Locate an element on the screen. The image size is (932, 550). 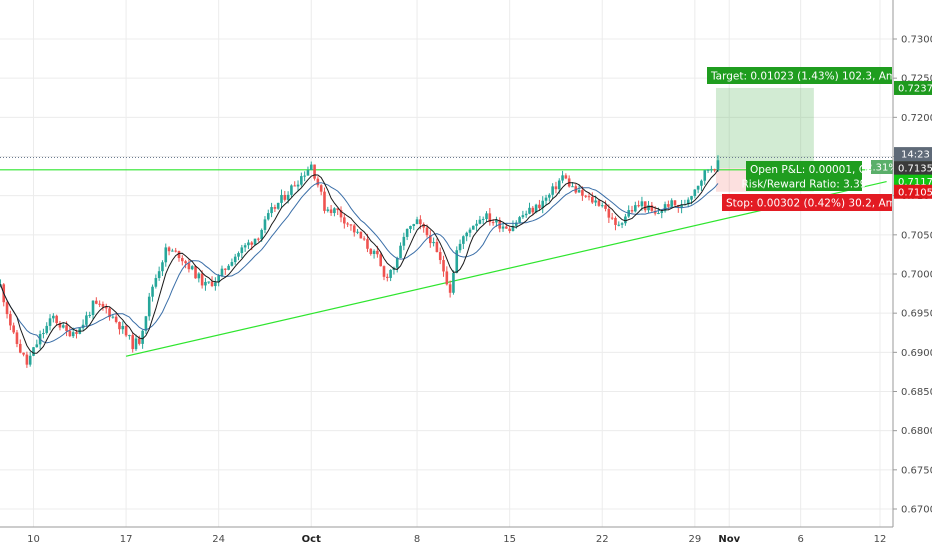
risk-reward-label-text: Risk/Reward Ratio: 3.39 is located at coordinates (804, 184).